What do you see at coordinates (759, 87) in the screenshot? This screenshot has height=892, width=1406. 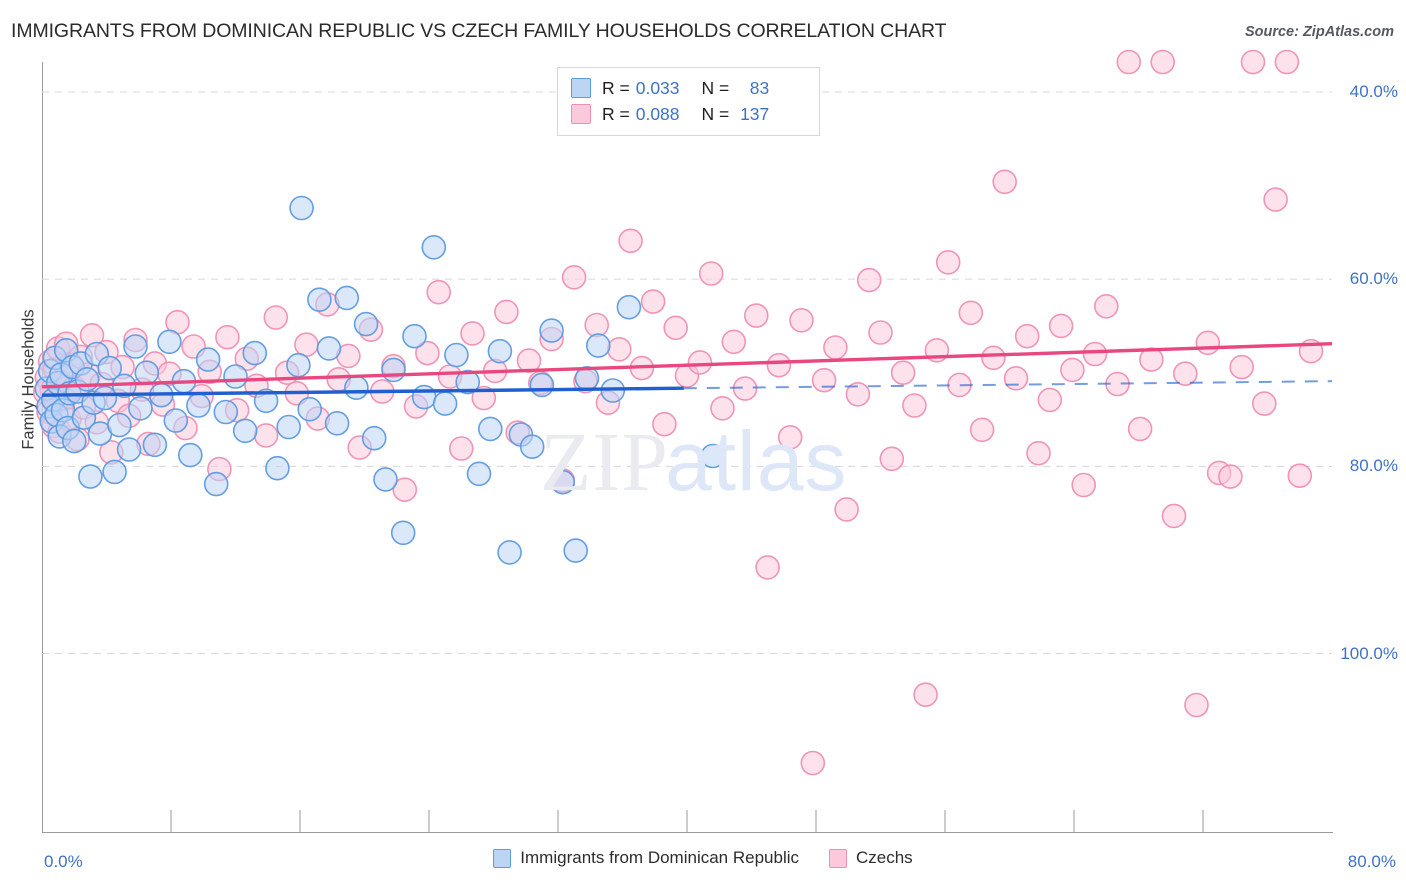 I see `n-value-dominican: 83` at bounding box center [759, 87].